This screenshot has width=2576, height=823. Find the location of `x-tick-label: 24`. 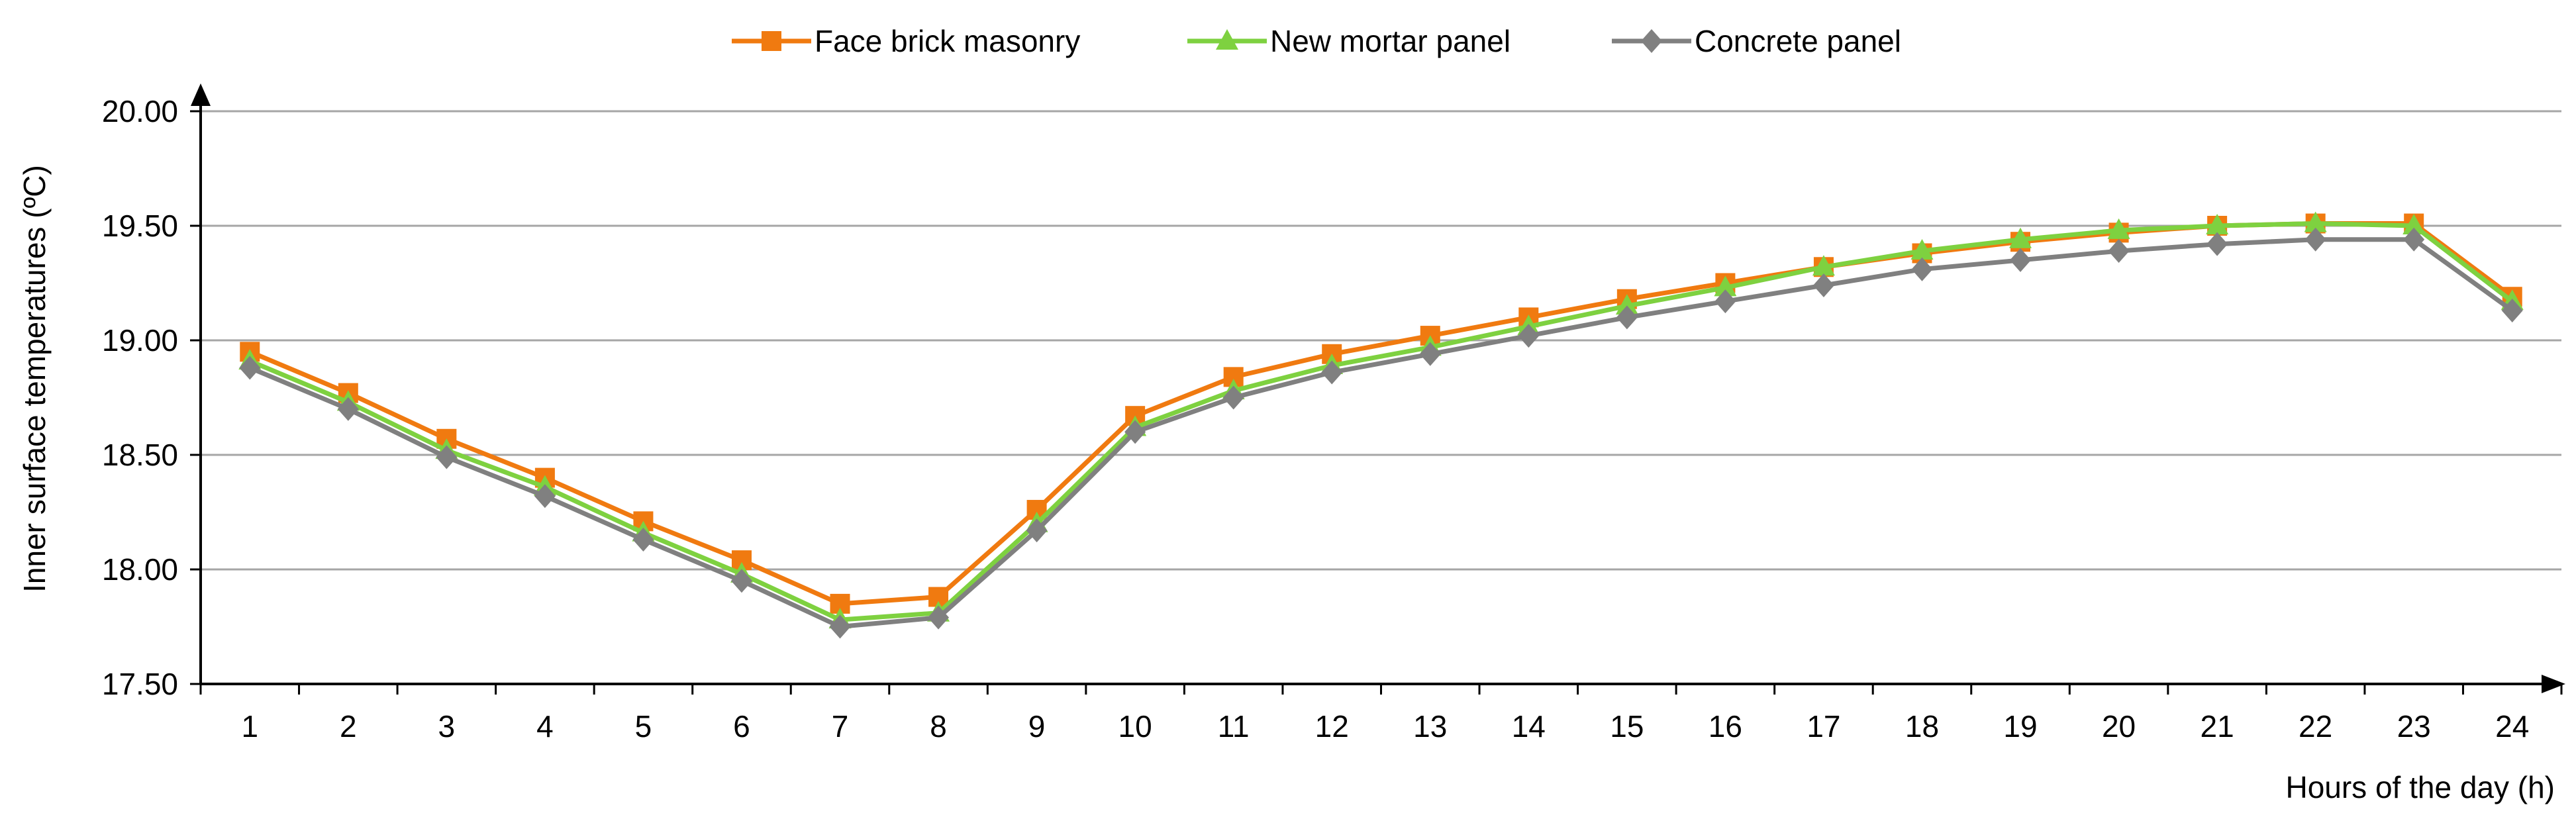

x-tick-label: 24 is located at coordinates (2512, 726).